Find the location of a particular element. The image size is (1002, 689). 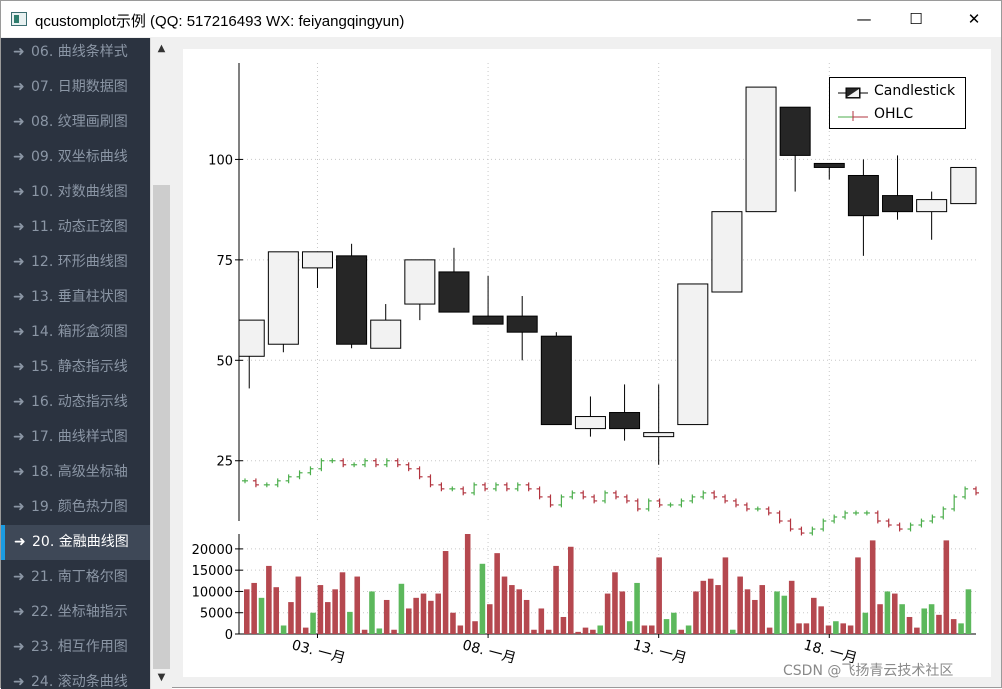

sidebar-scrollbar: ▲ ▼ is located at coordinates (161, 363).